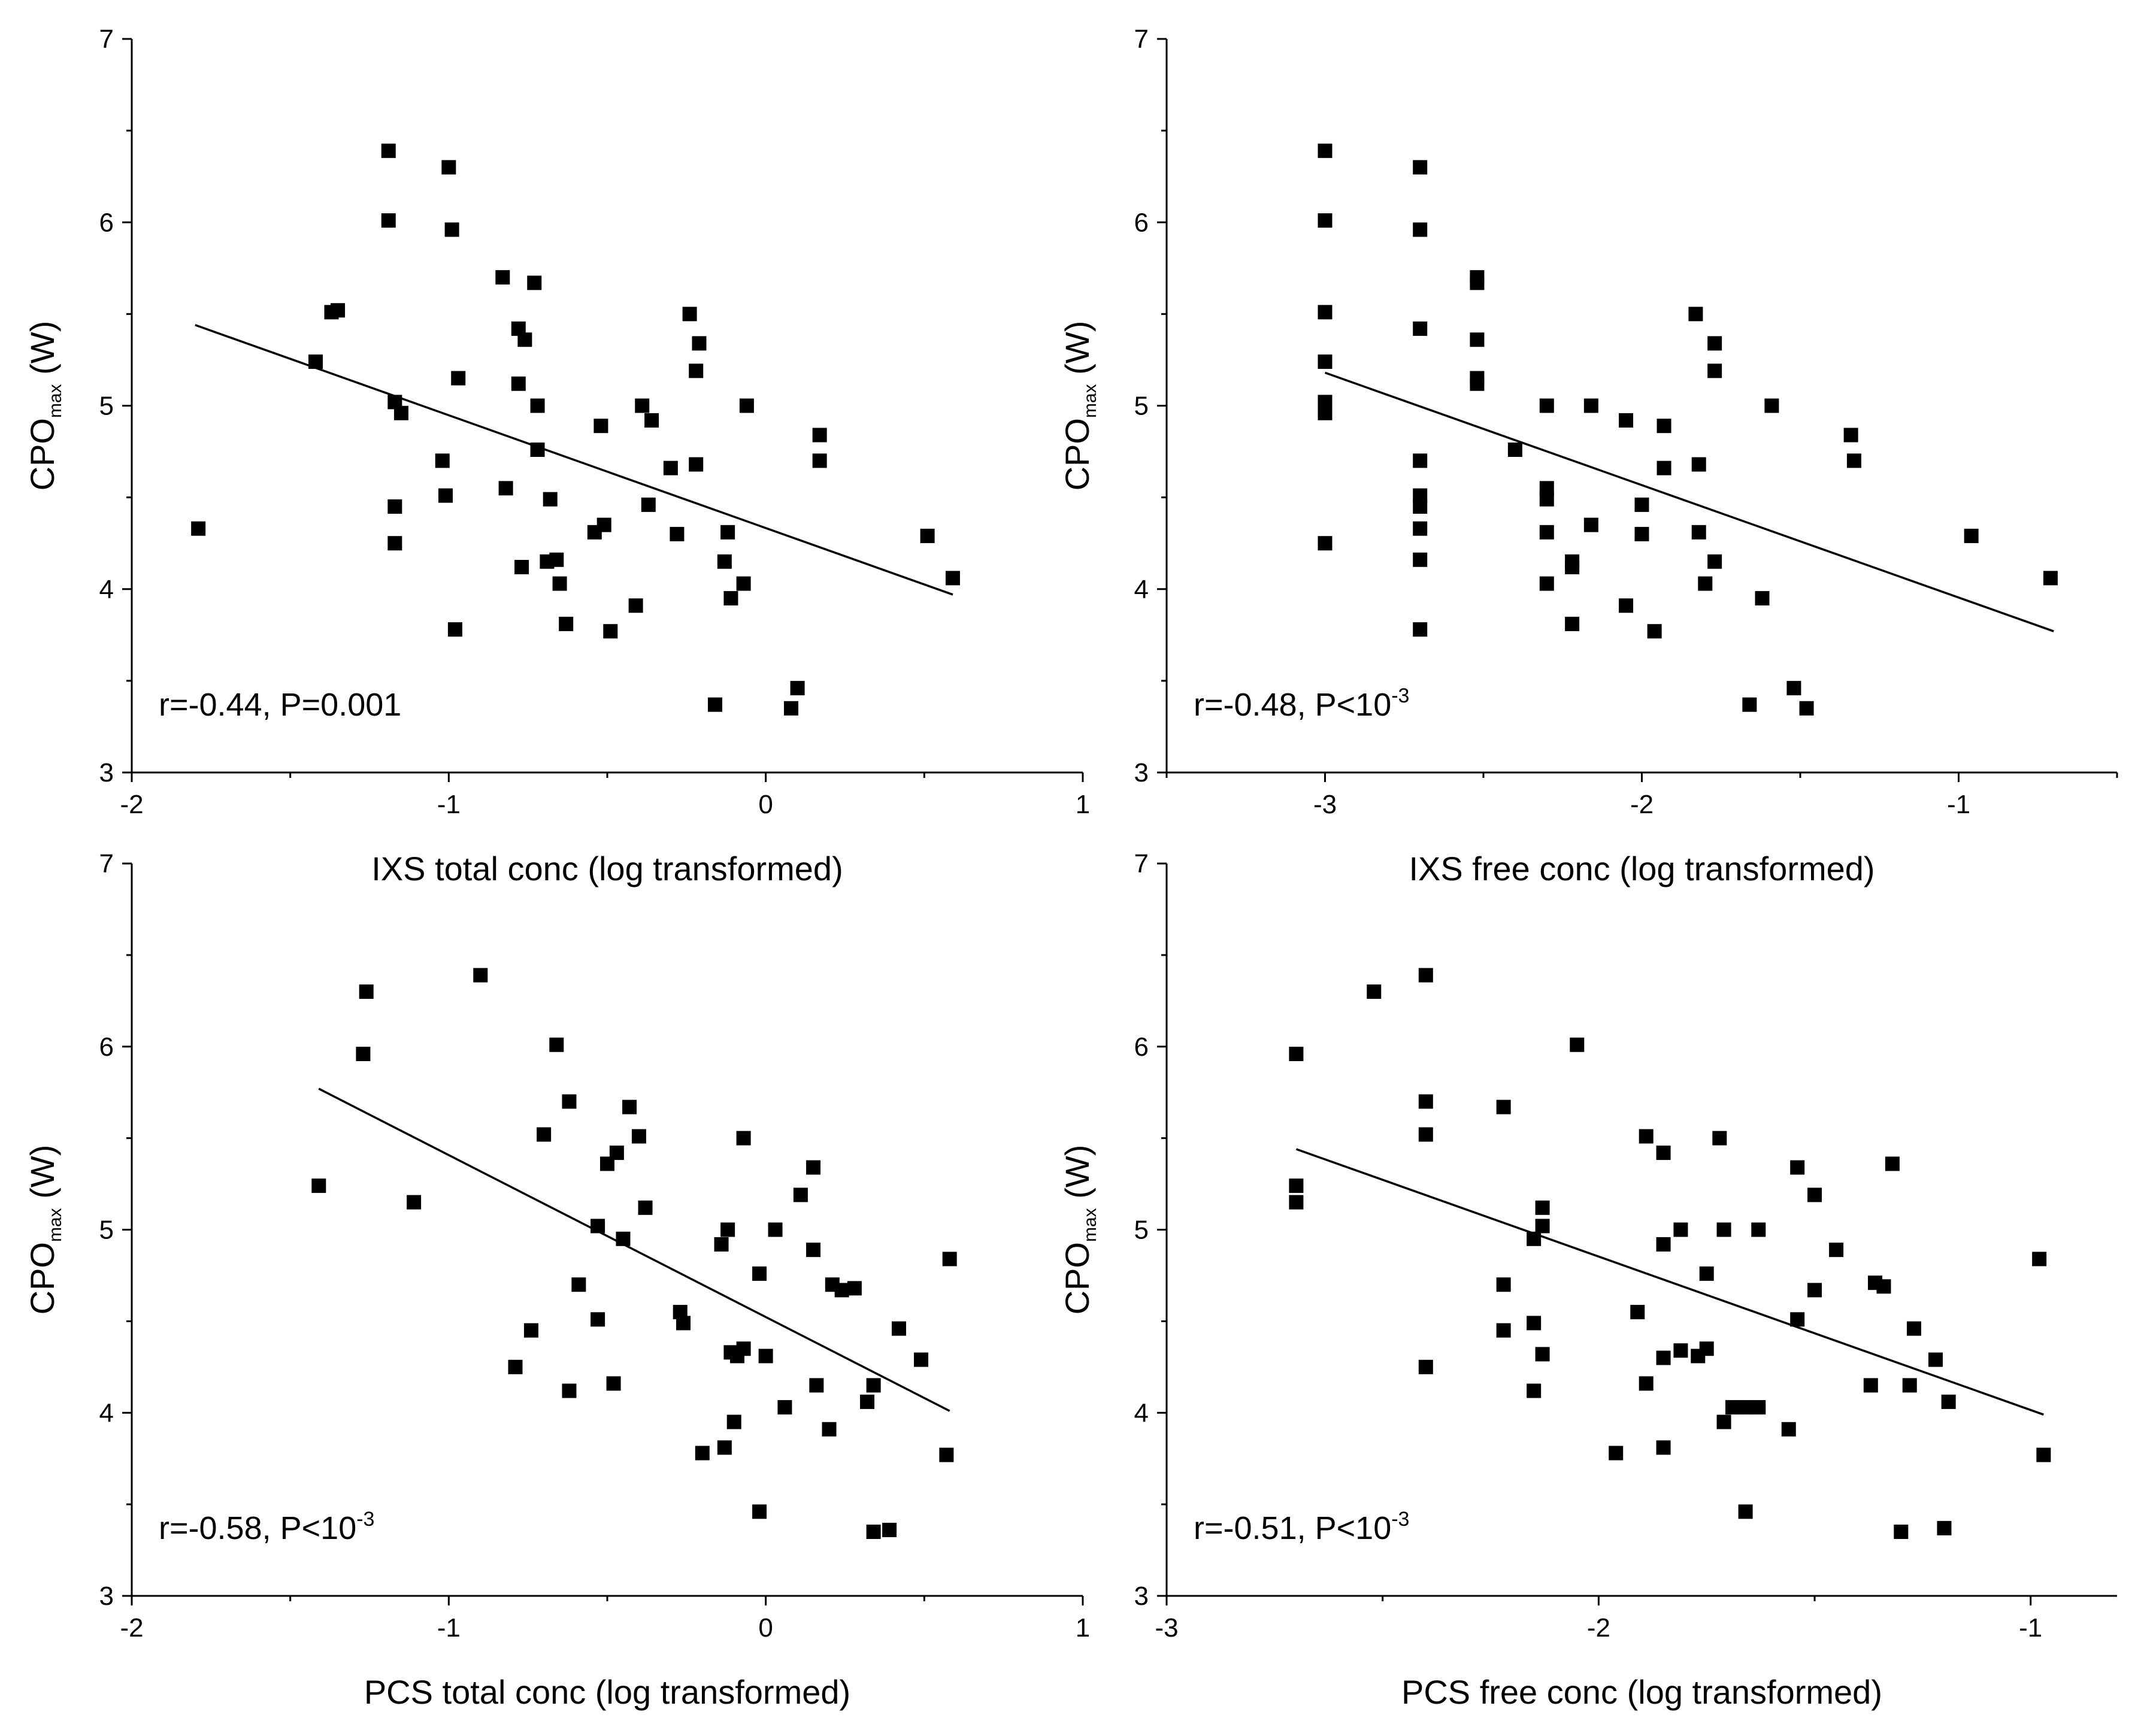 The image size is (2141, 1736). Describe the element at coordinates (266, 1527) in the screenshot. I see `correlation-annotation: r=-0.58, P<10-3` at that location.